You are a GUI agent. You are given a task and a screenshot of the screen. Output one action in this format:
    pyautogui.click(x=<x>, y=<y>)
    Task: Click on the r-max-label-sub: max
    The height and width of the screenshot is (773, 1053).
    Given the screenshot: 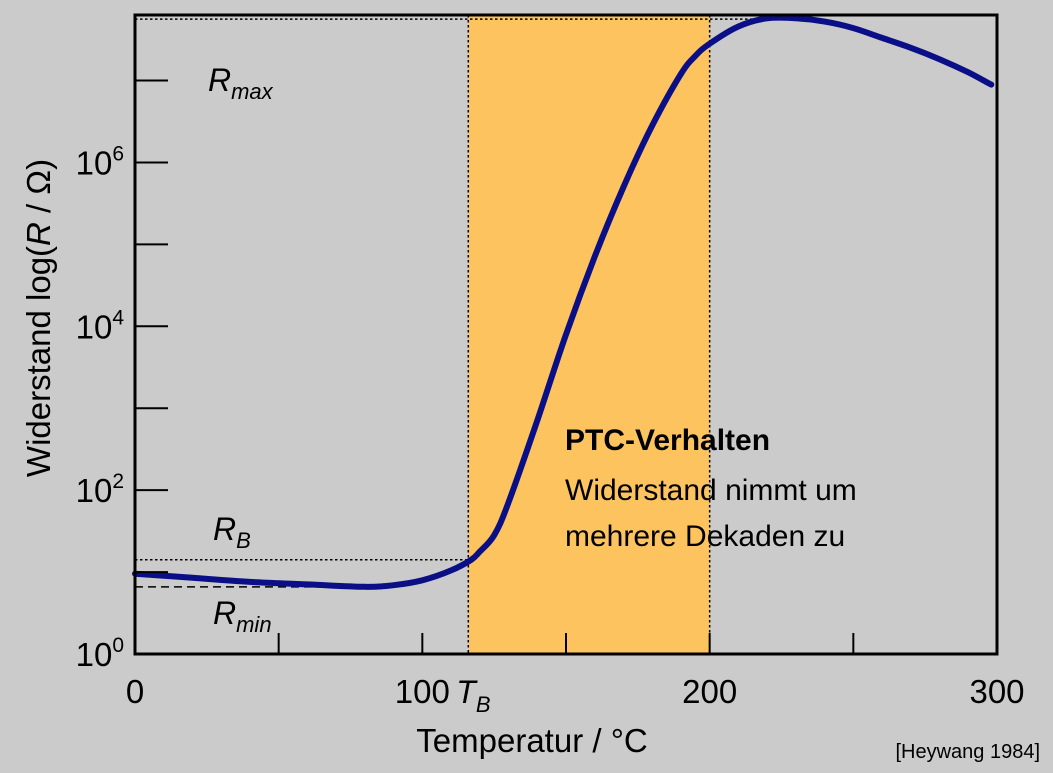 What is the action you would take?
    pyautogui.click(x=252, y=91)
    